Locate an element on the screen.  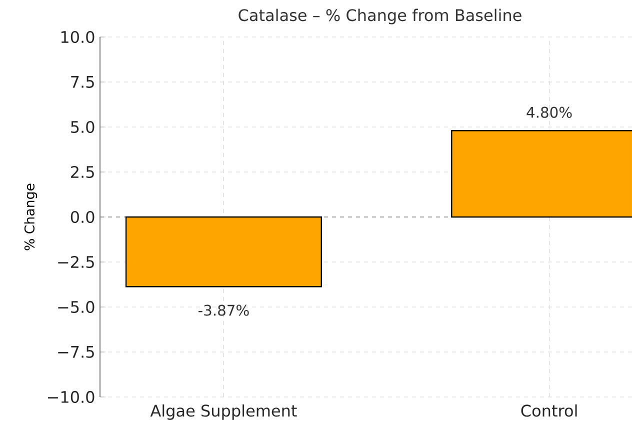
y-tick-label: 7.5 is located at coordinates (82, 82).